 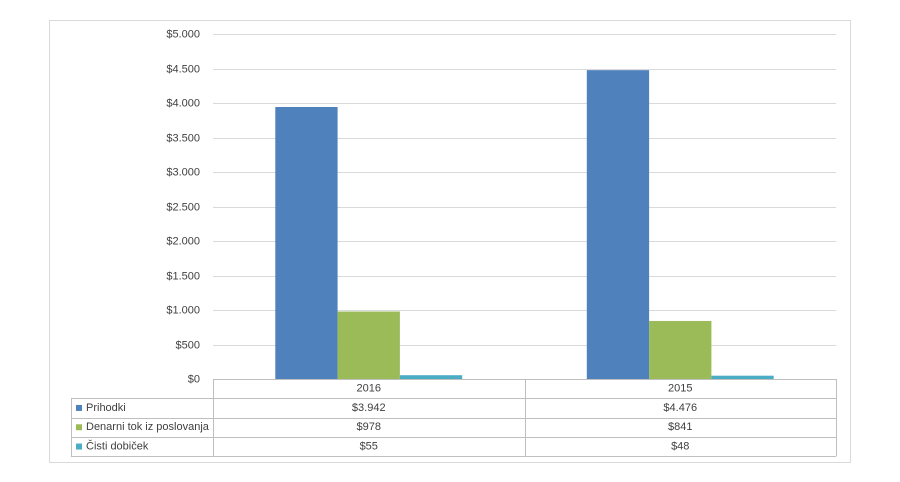 What do you see at coordinates (680, 389) in the screenshot?
I see `x-tick-label: 2015` at bounding box center [680, 389].